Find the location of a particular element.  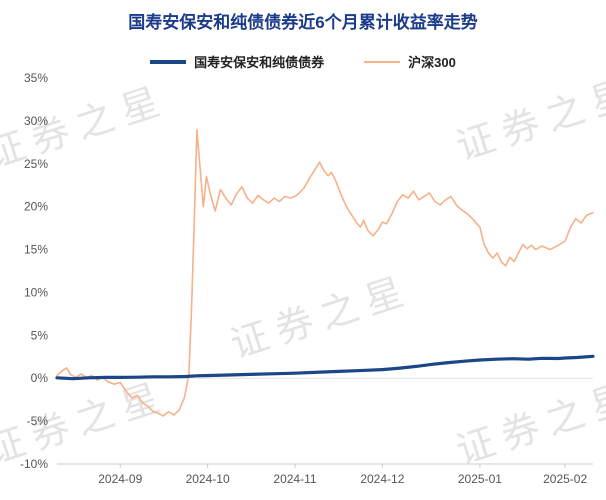

svg-text: 5% is located at coordinates (40, 335).